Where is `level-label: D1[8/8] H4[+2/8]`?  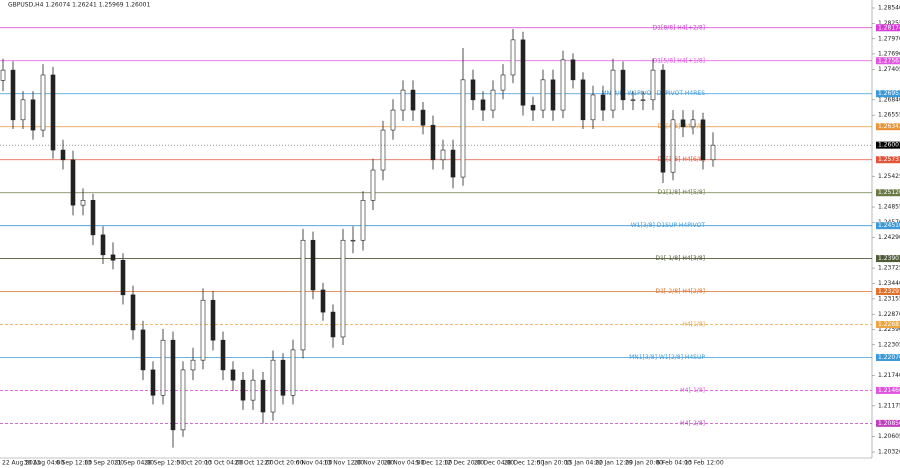 level-label: D1[8/8] H4[+2/8] is located at coordinates (679, 27).